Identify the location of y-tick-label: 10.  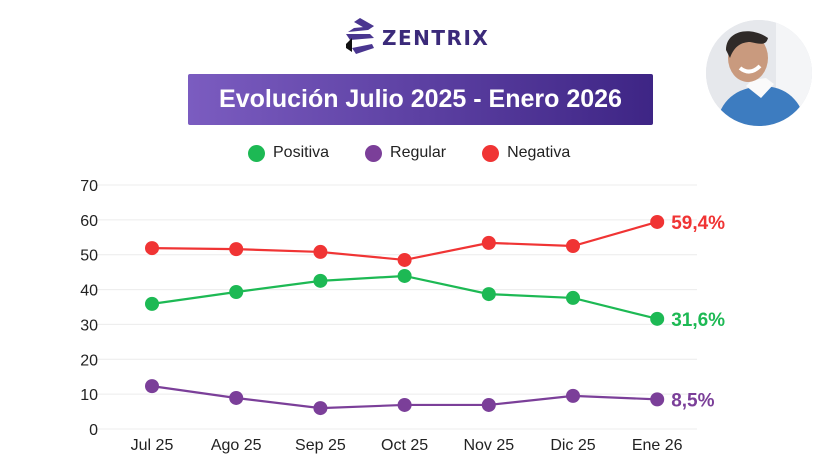
(89, 395).